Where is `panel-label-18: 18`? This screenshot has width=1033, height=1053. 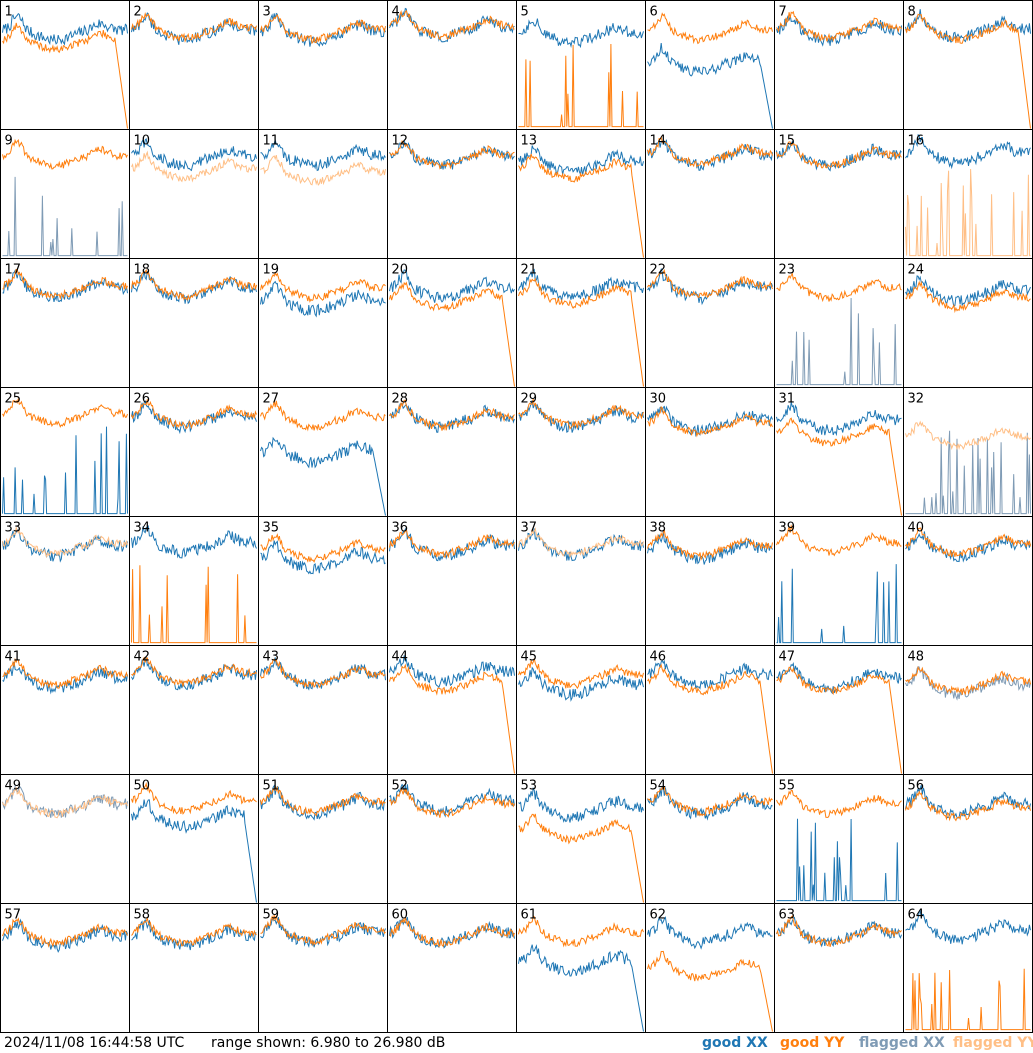 panel-label-18: 18 is located at coordinates (142, 270).